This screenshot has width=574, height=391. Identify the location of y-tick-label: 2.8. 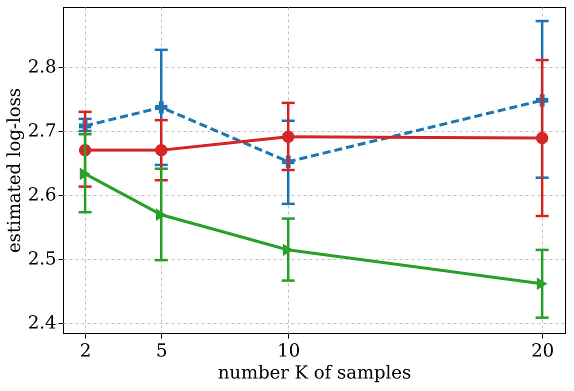
(42, 67).